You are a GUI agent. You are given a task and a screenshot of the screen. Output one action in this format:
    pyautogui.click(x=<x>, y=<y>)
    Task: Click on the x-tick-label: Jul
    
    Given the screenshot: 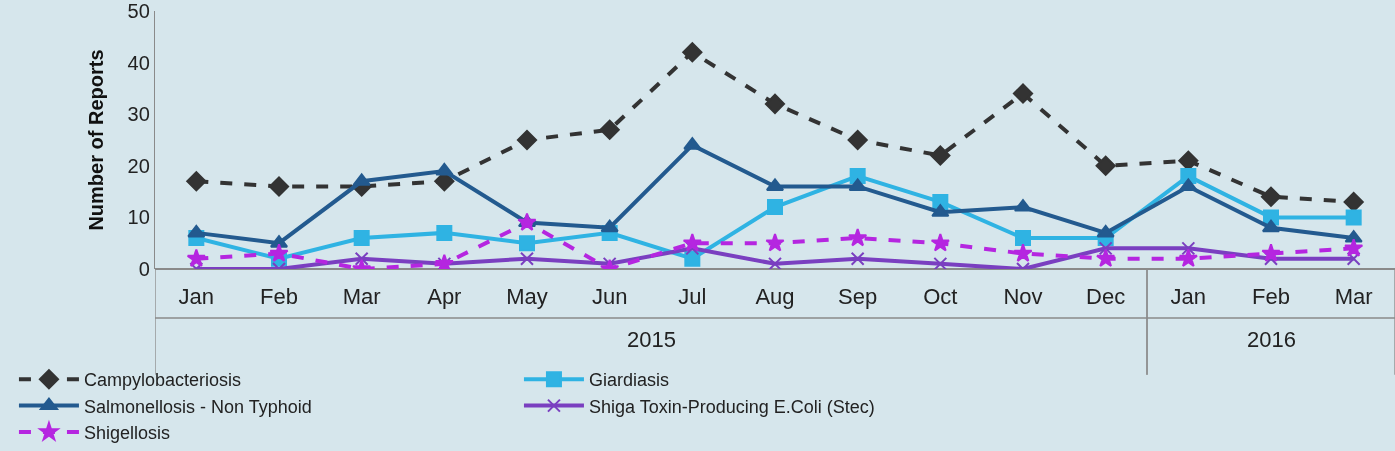 What is the action you would take?
    pyautogui.click(x=692, y=296)
    